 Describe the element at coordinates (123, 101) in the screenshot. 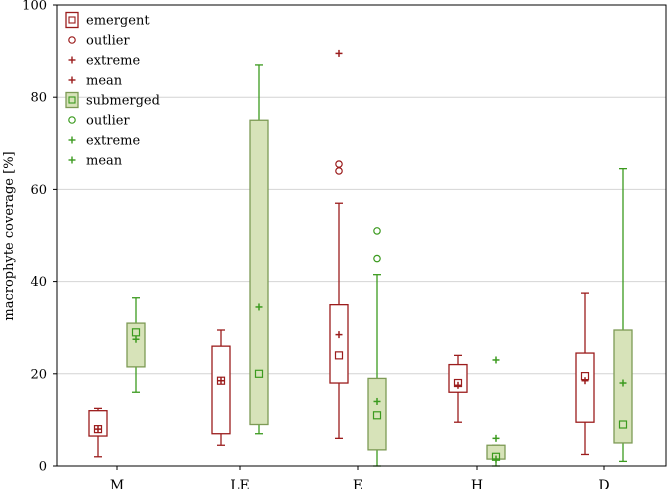

I see `legend-label: submerged` at that location.